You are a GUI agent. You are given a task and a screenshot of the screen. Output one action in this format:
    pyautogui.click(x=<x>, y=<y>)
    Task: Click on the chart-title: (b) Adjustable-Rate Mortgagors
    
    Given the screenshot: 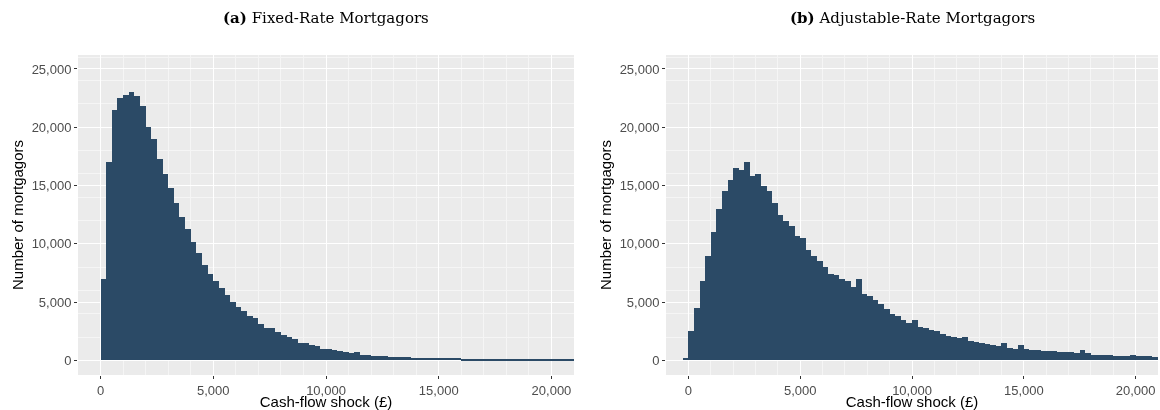 What is the action you would take?
    pyautogui.click(x=913, y=18)
    